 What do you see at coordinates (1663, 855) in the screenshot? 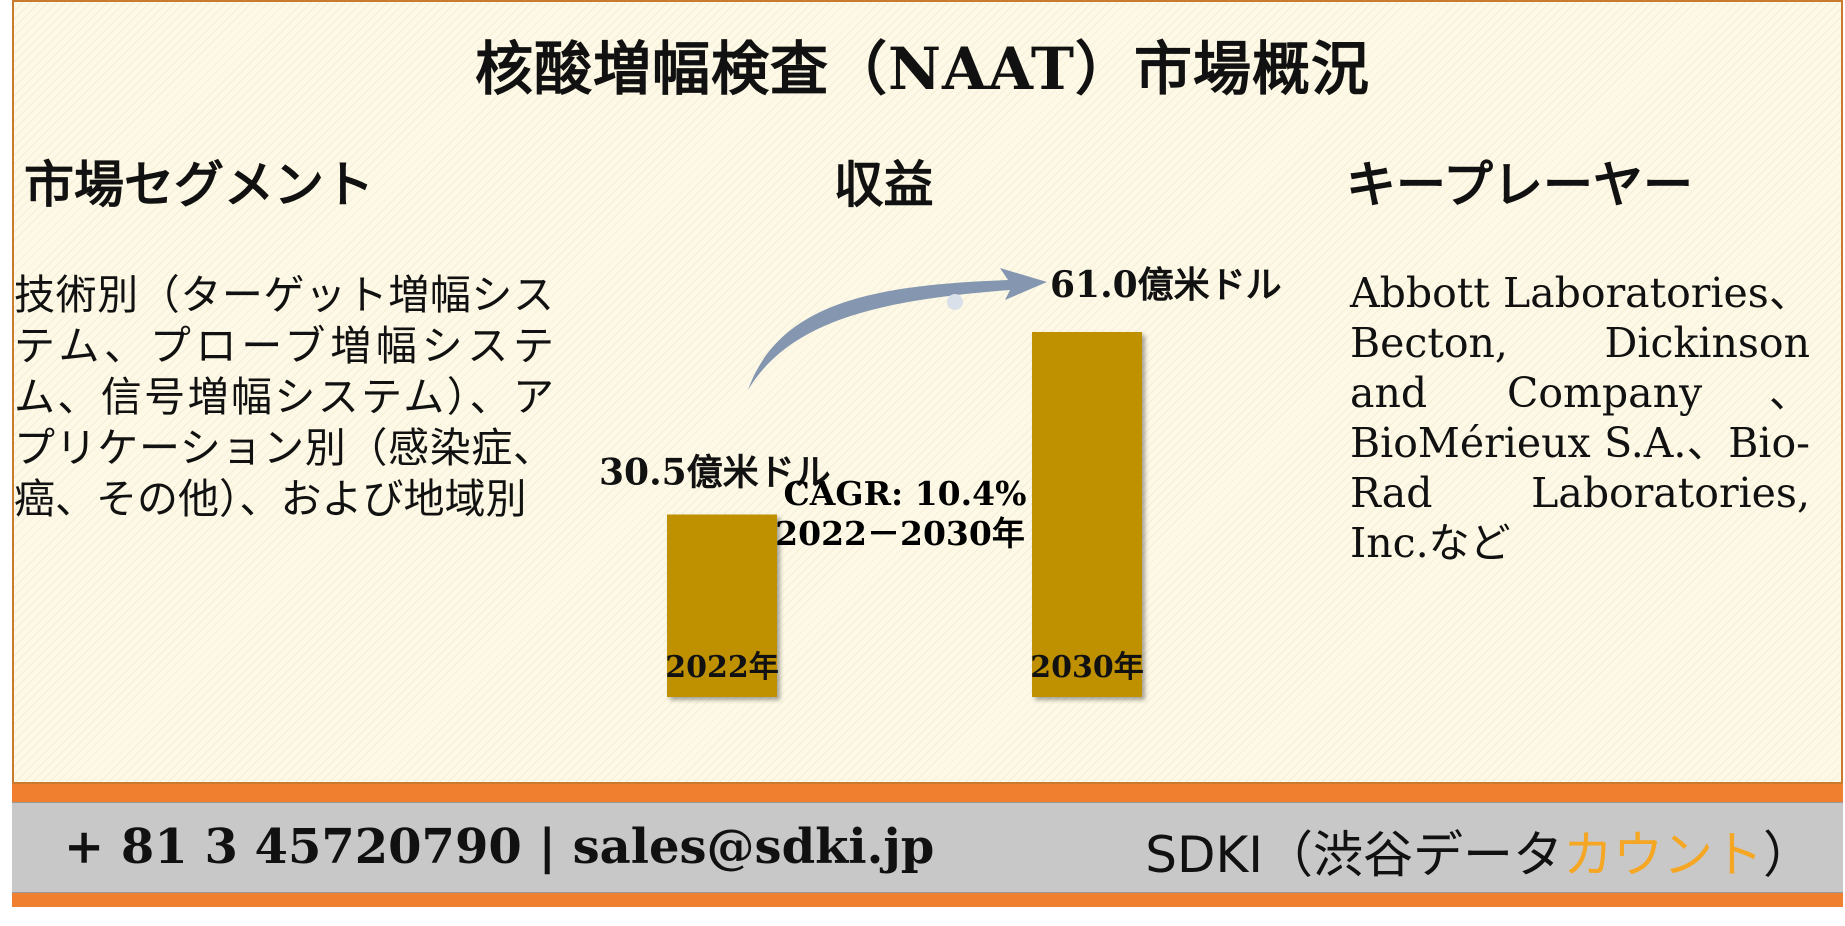
I see `brand-accent: カウント` at bounding box center [1663, 855].